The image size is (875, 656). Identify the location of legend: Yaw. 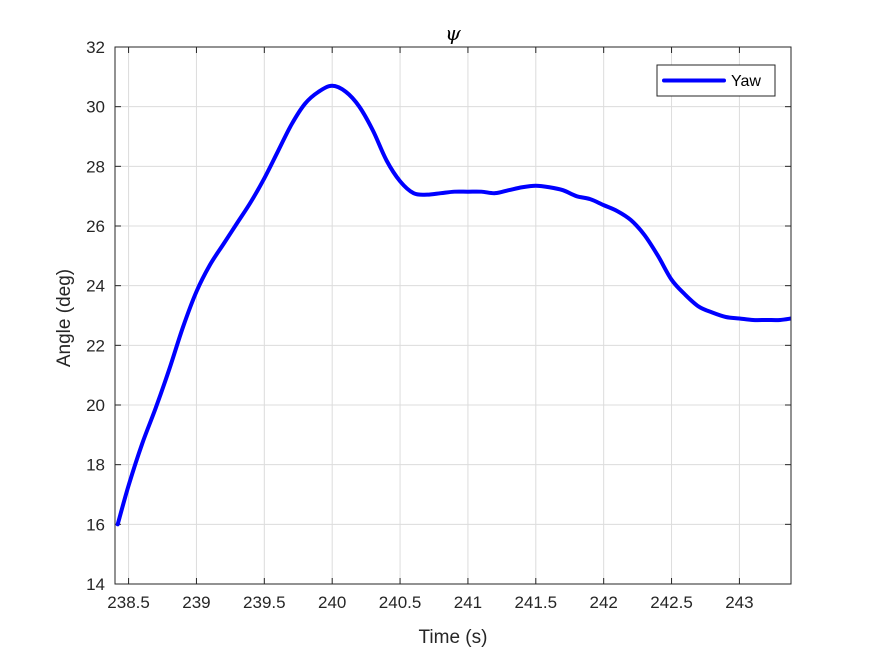
(716, 80).